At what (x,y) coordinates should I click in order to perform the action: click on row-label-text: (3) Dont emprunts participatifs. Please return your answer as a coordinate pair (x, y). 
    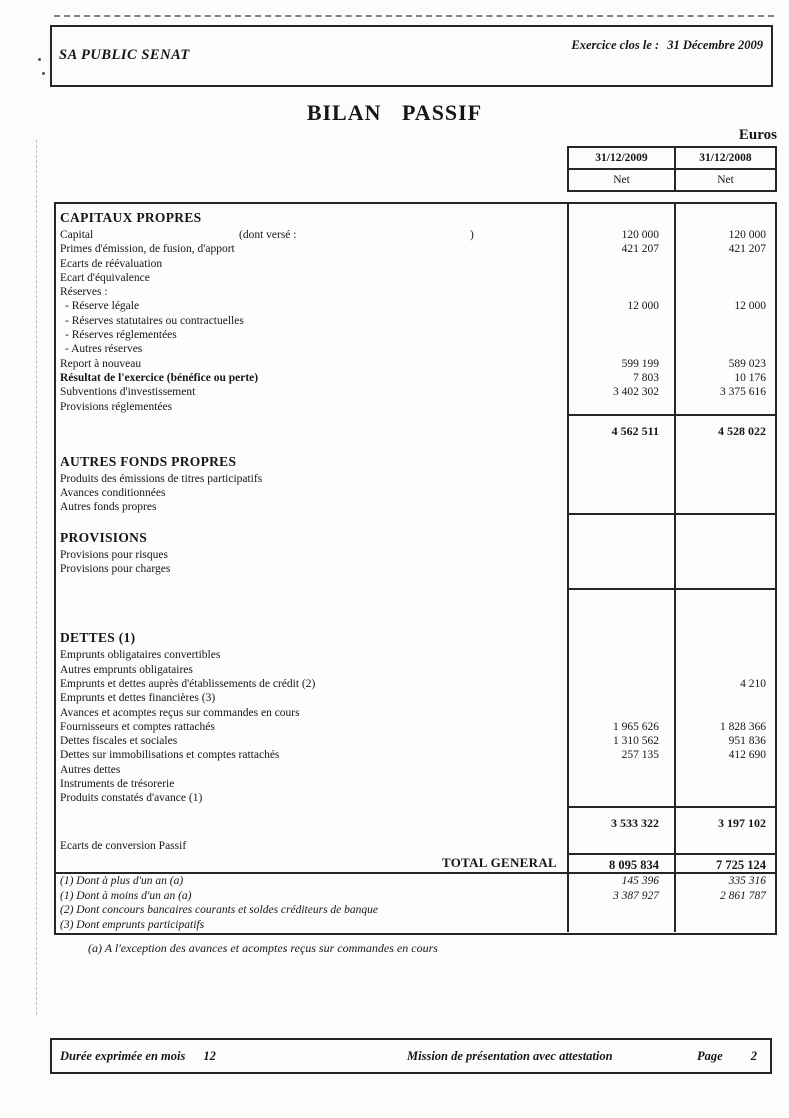
    Looking at the image, I should click on (132, 924).